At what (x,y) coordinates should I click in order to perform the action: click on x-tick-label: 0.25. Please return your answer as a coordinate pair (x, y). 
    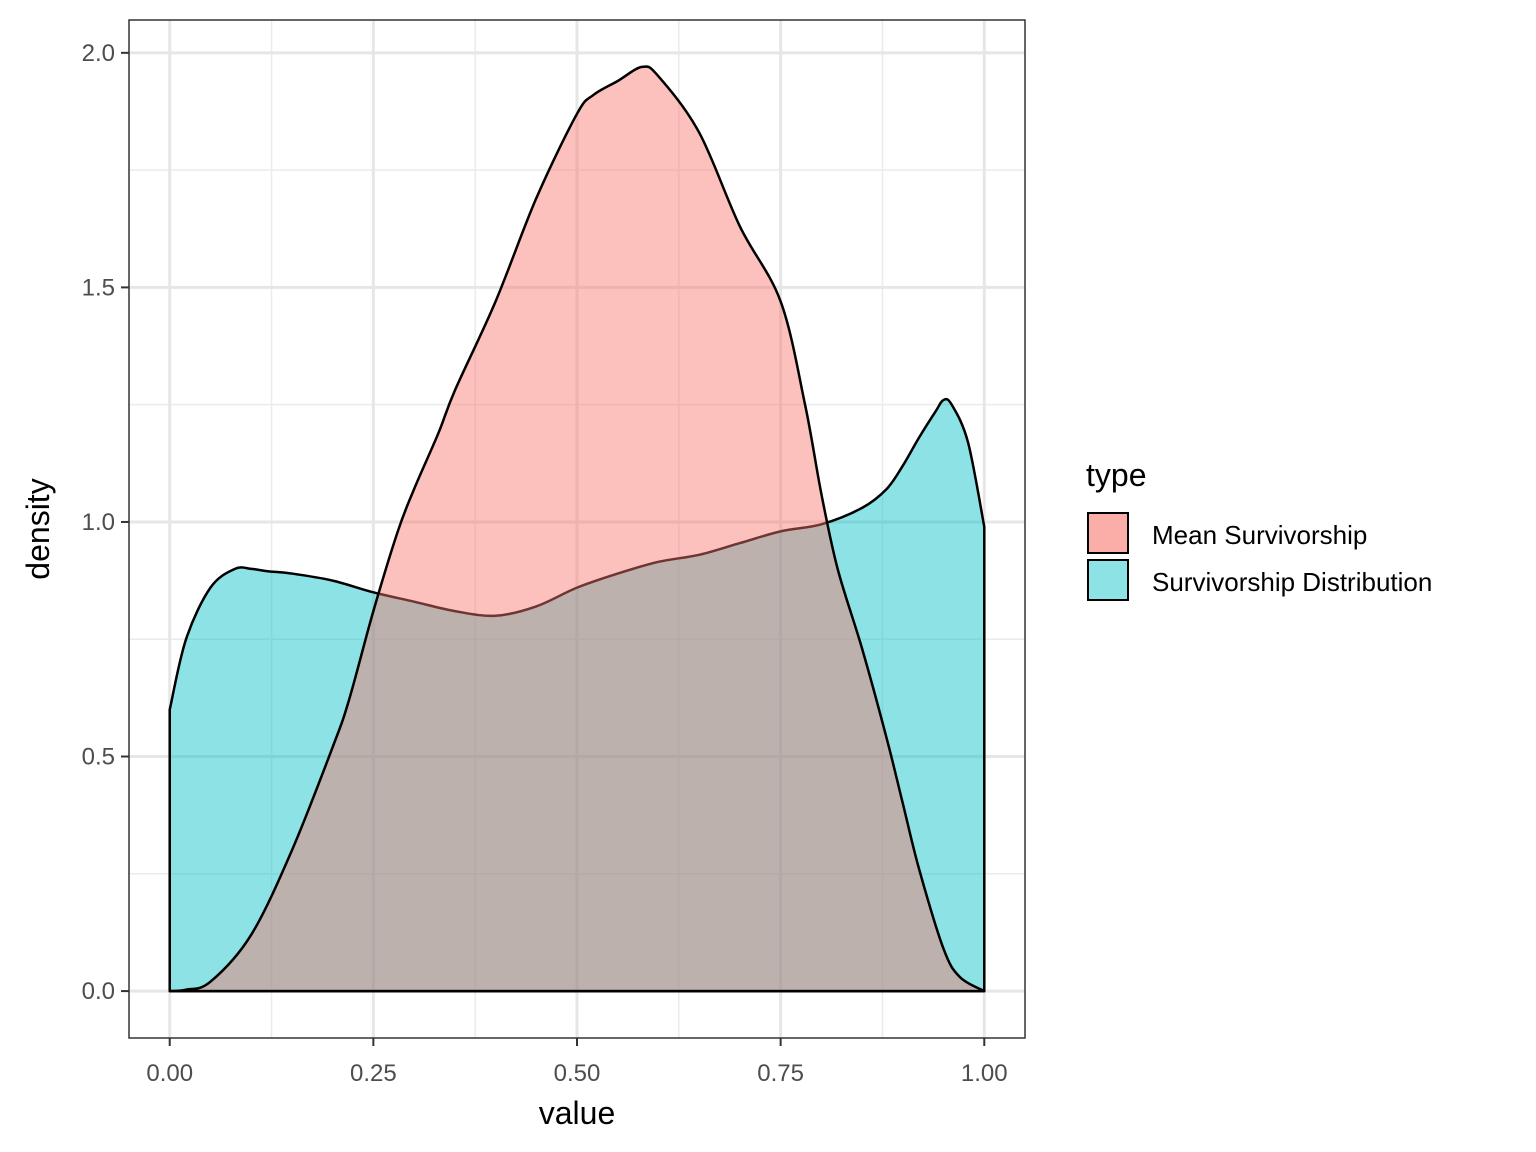
    Looking at the image, I should click on (373, 1073).